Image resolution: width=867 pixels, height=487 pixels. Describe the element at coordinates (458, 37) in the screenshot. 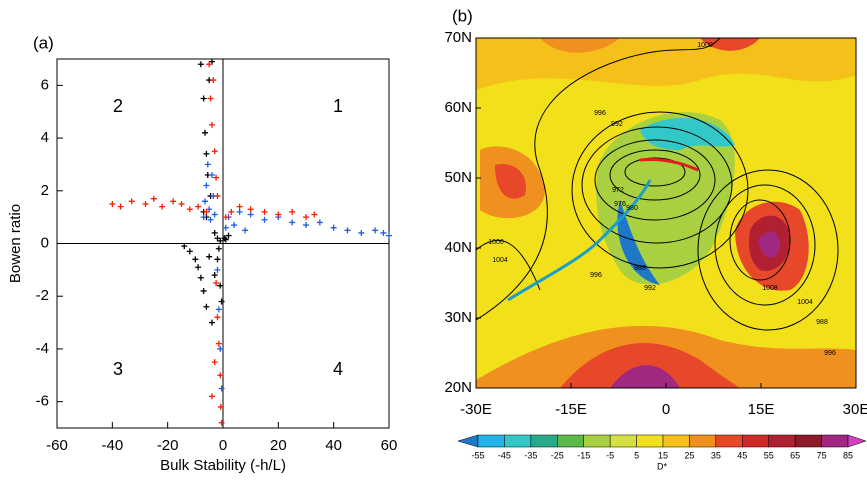

I see `y-tick-label: 70N` at that location.